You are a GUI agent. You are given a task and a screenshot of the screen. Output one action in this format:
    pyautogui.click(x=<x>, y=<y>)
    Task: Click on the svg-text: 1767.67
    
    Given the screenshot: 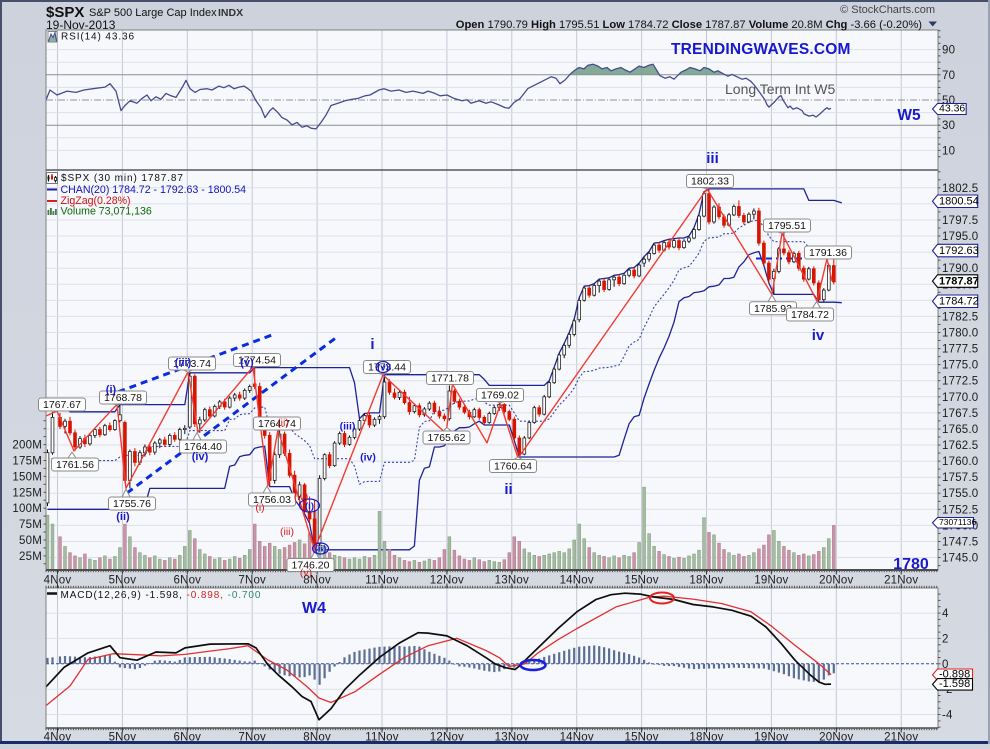 What is the action you would take?
    pyautogui.click(x=62, y=405)
    